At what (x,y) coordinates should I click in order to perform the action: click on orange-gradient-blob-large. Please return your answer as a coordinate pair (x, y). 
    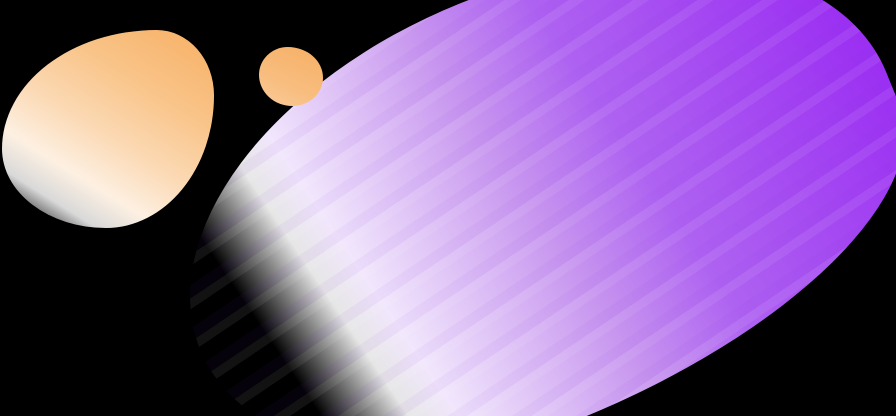
    Looking at the image, I should click on (108, 129).